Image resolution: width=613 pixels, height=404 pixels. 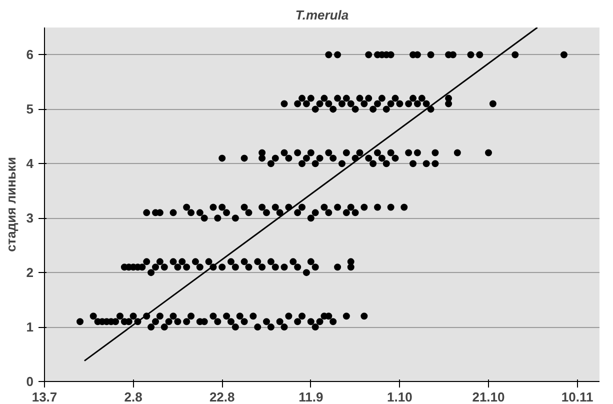 What do you see at coordinates (30, 381) in the screenshot?
I see `y-tick-label: 0` at bounding box center [30, 381].